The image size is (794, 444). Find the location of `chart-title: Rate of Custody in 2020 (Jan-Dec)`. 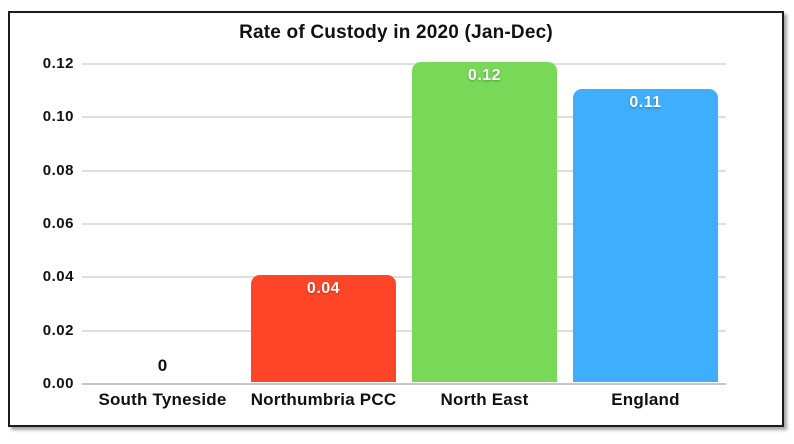

chart-title: Rate of Custody in 2020 (Jan-Dec) is located at coordinates (396, 32).